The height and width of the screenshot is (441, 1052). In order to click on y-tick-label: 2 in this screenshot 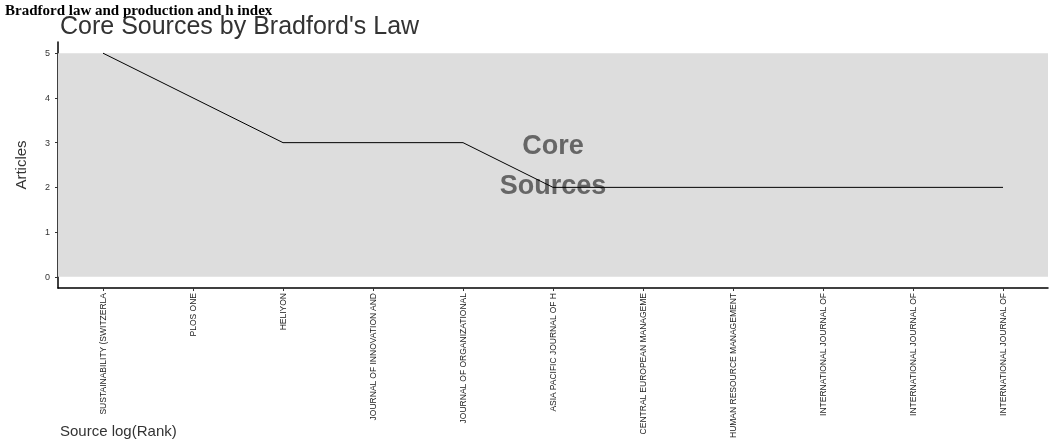, I will do `click(47, 187)`.